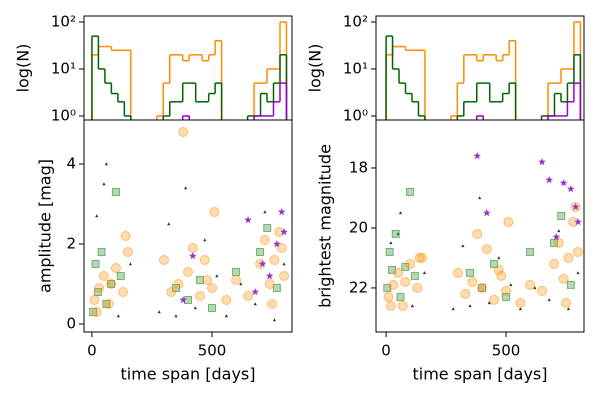  Describe the element at coordinates (315, 68) in the screenshot. I see `y-axis-label: log(N)` at that location.